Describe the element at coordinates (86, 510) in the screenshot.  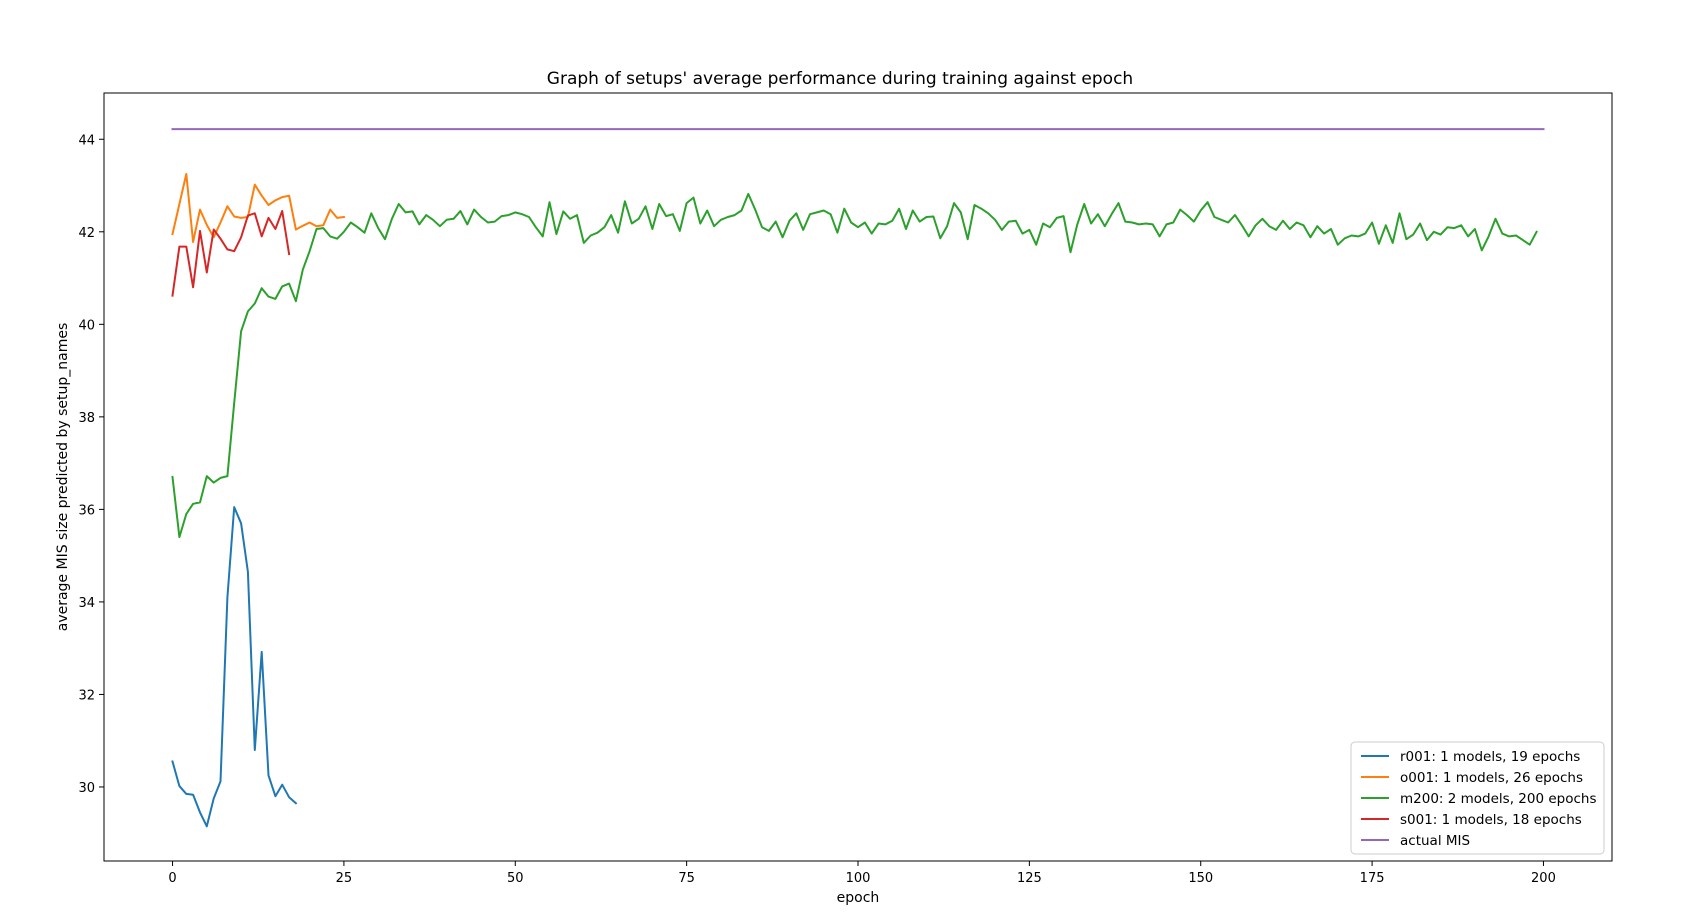
I see `y-tick-label: 36` at that location.